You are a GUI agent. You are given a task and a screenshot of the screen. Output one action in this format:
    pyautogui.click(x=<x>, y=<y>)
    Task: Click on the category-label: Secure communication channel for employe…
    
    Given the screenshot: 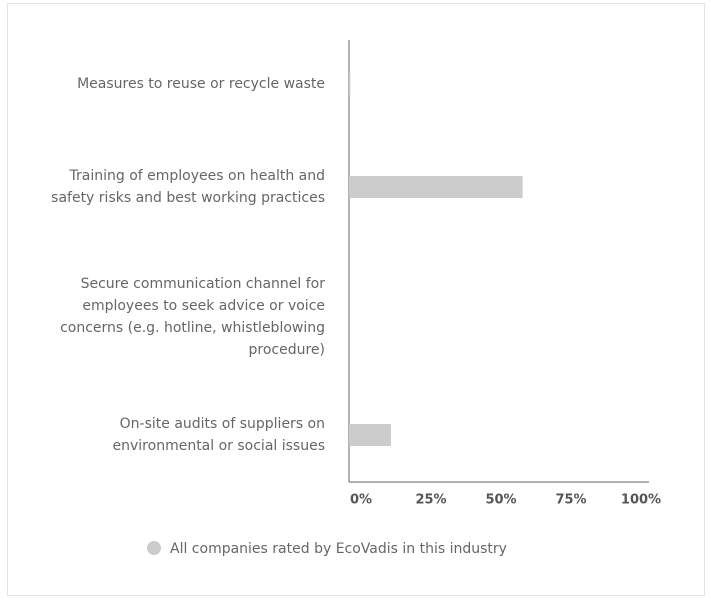 What is the action you would take?
    pyautogui.click(x=192, y=317)
    